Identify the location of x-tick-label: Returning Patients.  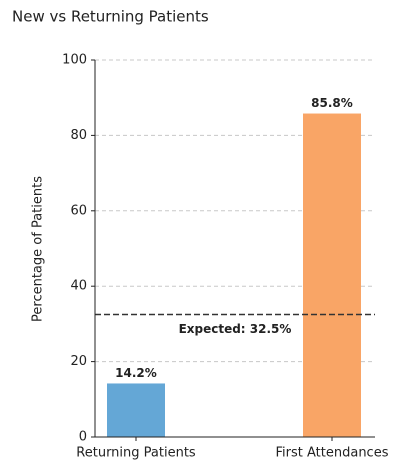
(136, 453).